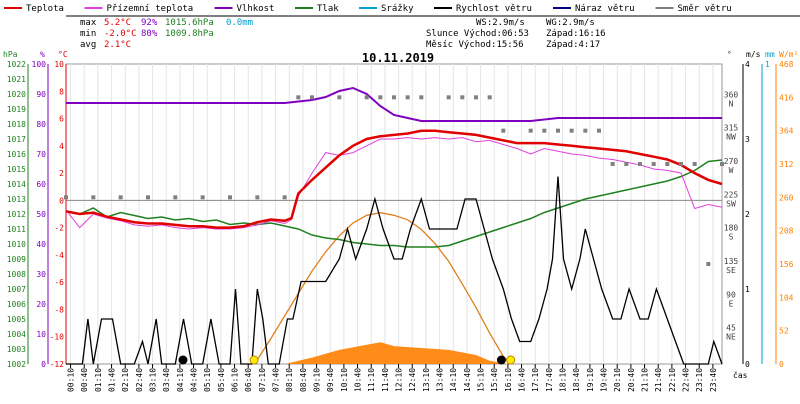  What do you see at coordinates (16, 349) in the screenshot?
I see `tick-hpa: 1003` at bounding box center [16, 349].